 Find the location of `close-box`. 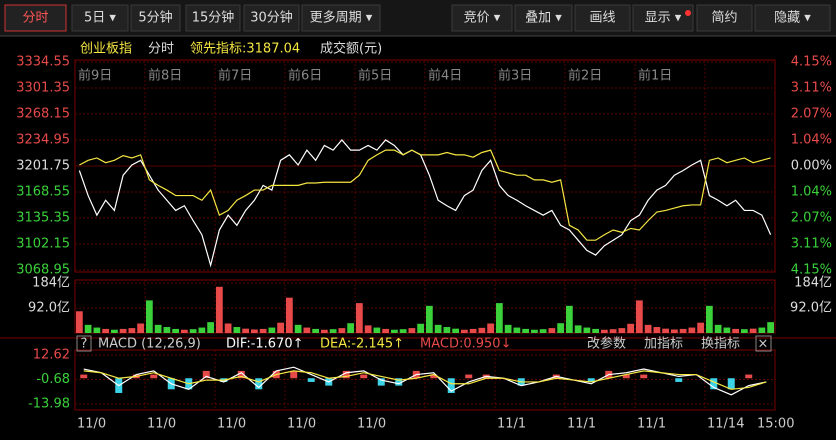

close-box is located at coordinates (763, 343).